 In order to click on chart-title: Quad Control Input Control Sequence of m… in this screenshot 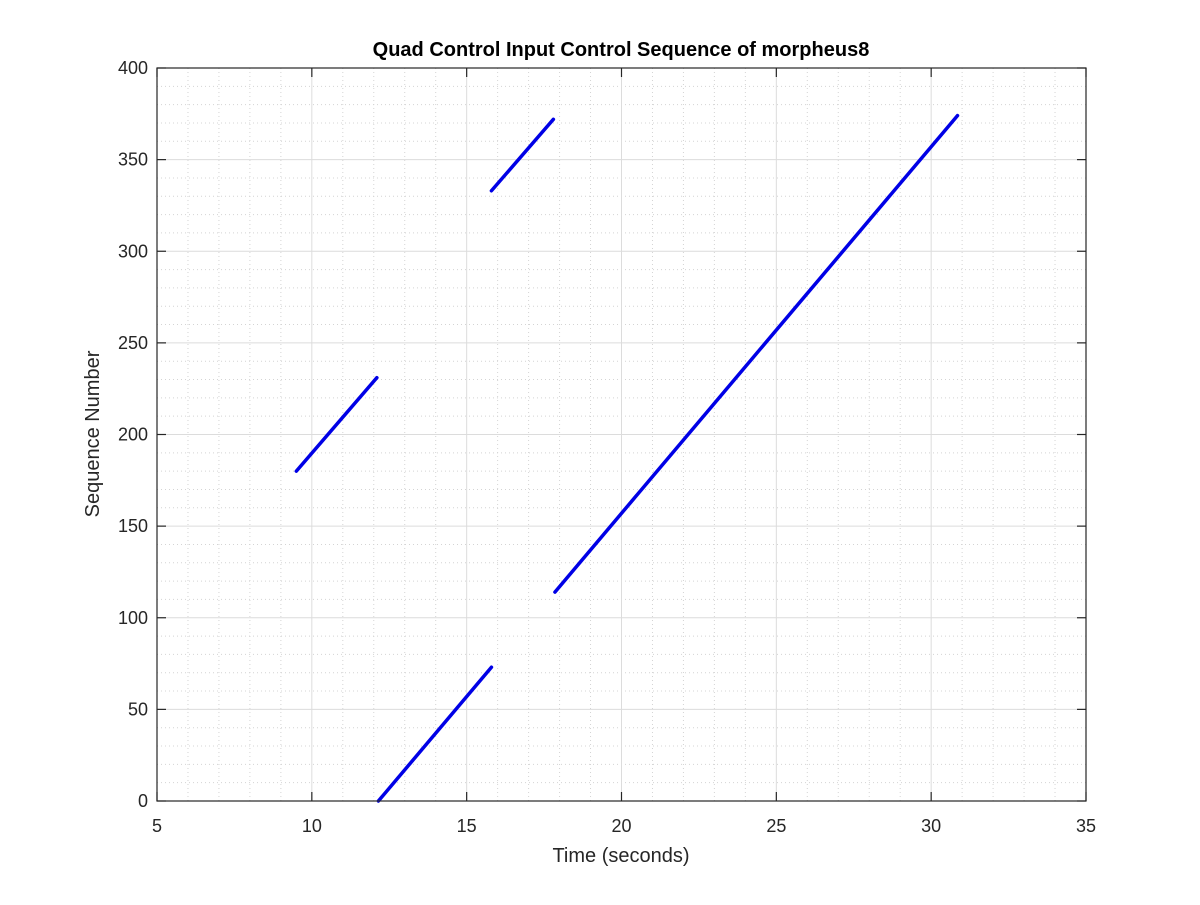, I will do `click(621, 50)`.